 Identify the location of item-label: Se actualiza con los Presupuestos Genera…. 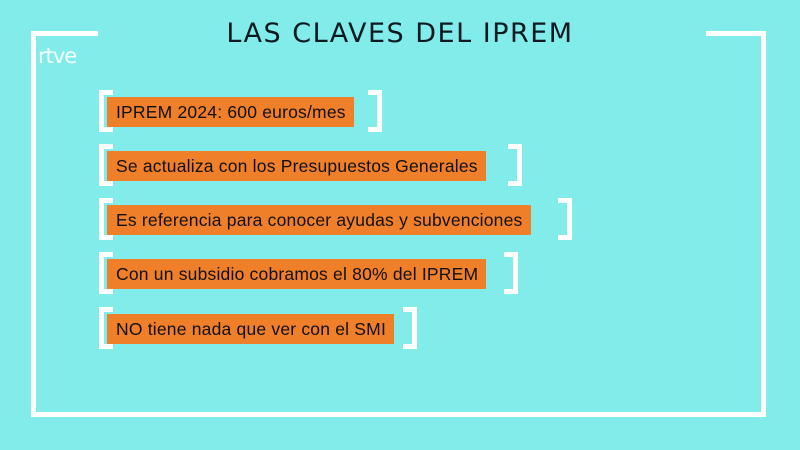
(296, 166).